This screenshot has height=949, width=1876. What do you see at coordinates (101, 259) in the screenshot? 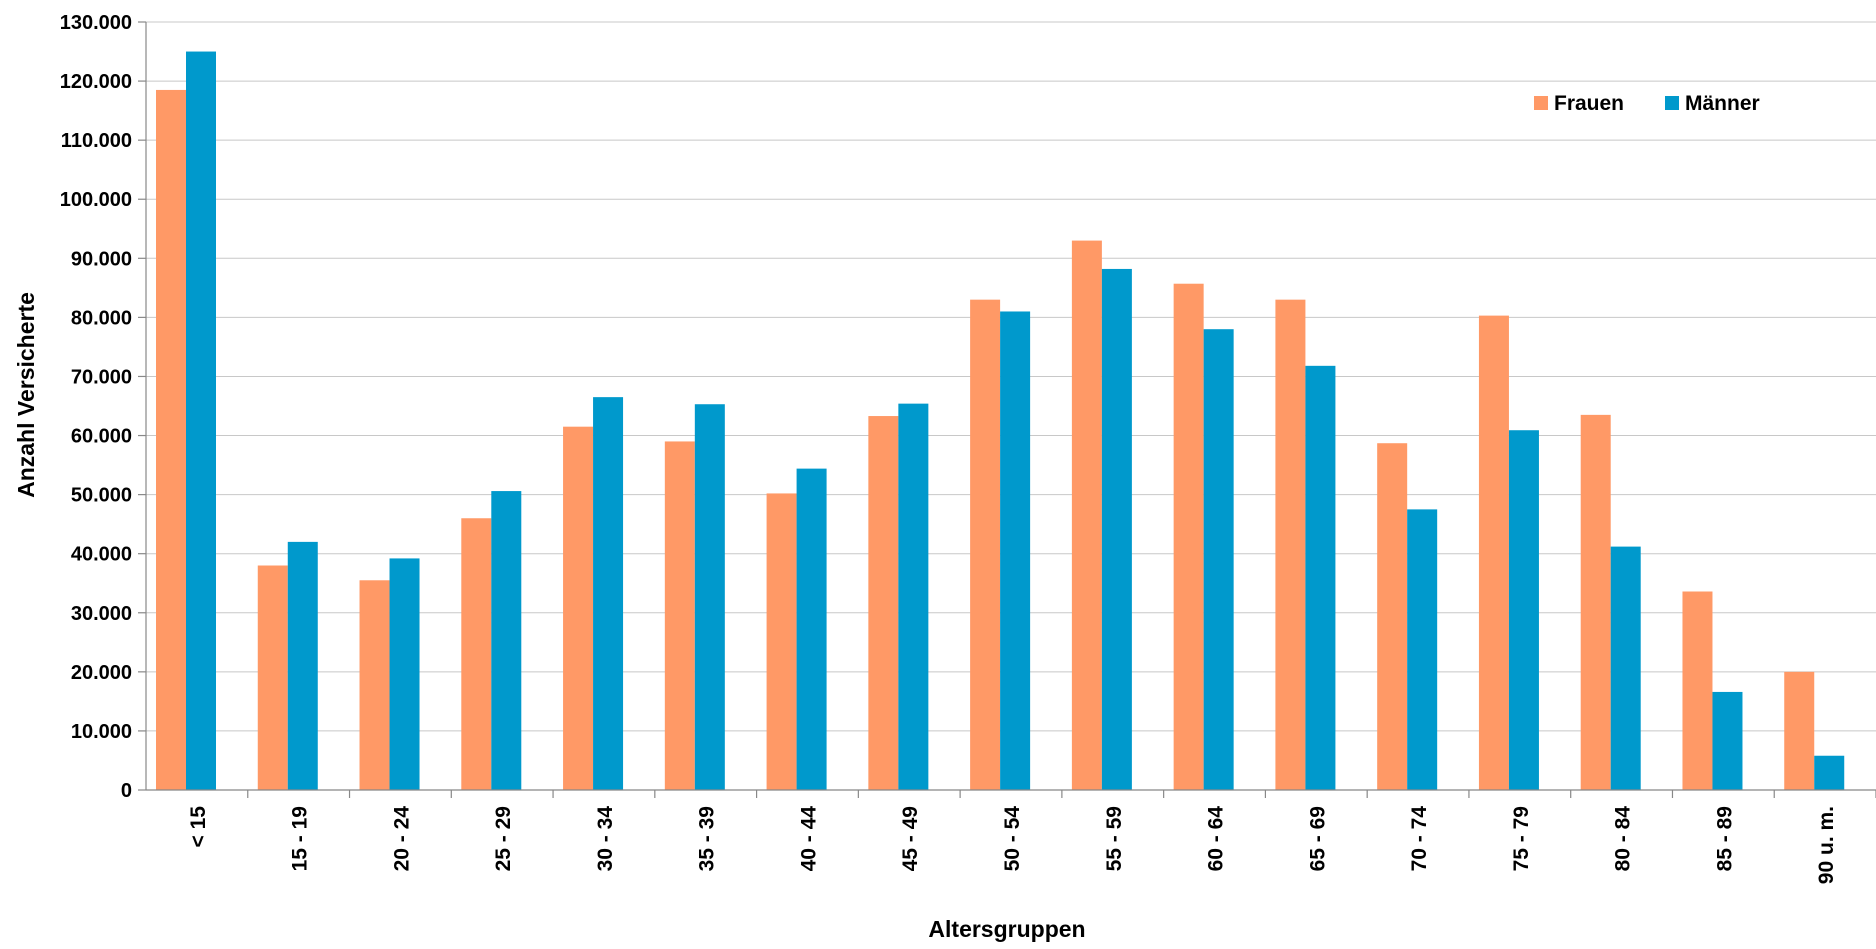
I see `y-tick-label: 90.000` at bounding box center [101, 259].